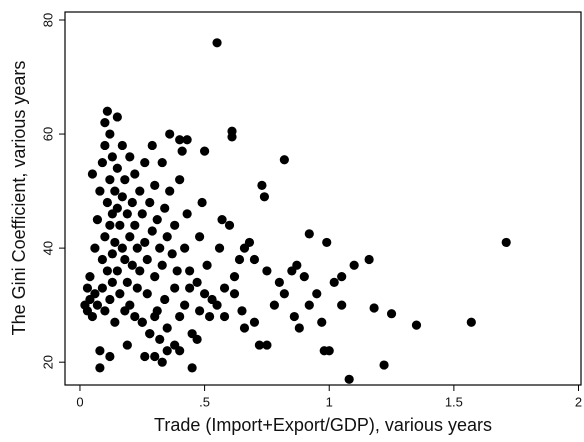  Describe the element at coordinates (19, 198) in the screenshot. I see `y-axis-title: The Gini Coefficient, various years` at that location.